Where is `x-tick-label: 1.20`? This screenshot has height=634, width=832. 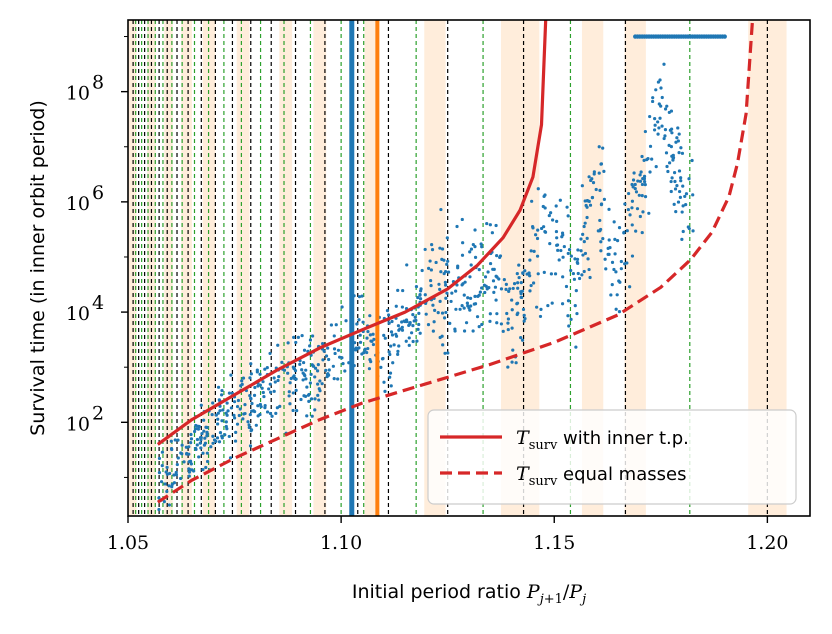 x-tick-label: 1.20 is located at coordinates (767, 543).